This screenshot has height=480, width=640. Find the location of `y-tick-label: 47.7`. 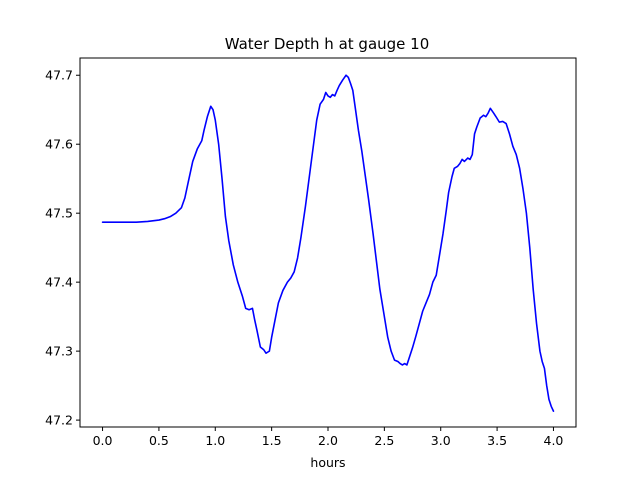

y-tick-label: 47.7 is located at coordinates (59, 75).